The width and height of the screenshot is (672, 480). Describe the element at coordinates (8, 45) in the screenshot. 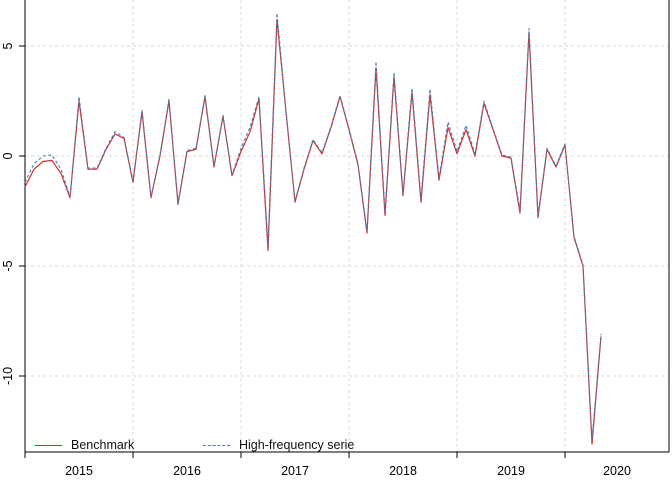

I see `y-tick-label: 5` at that location.